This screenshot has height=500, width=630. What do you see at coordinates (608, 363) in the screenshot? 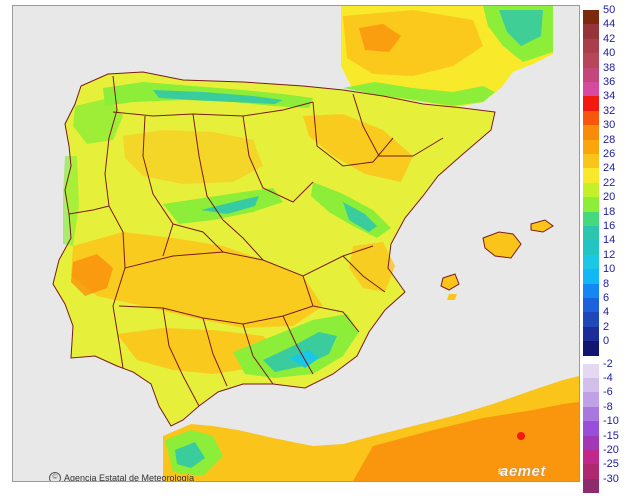
I see `legend-label: -2` at bounding box center [608, 363].